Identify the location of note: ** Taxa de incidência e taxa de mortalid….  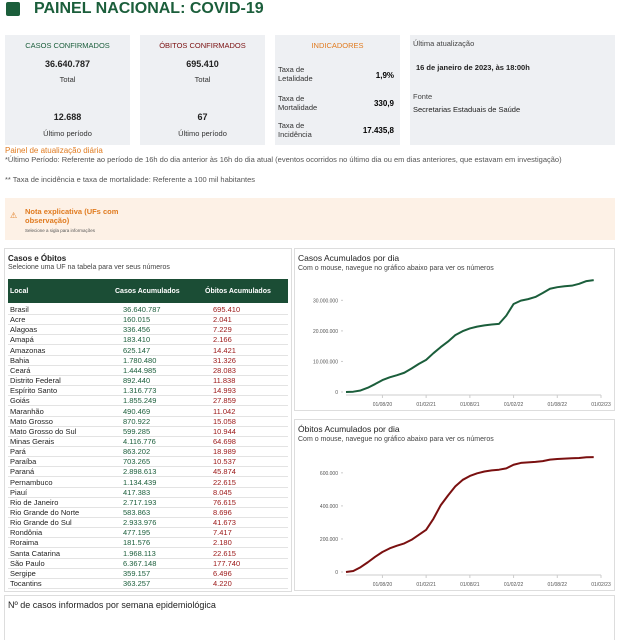
(130, 179).